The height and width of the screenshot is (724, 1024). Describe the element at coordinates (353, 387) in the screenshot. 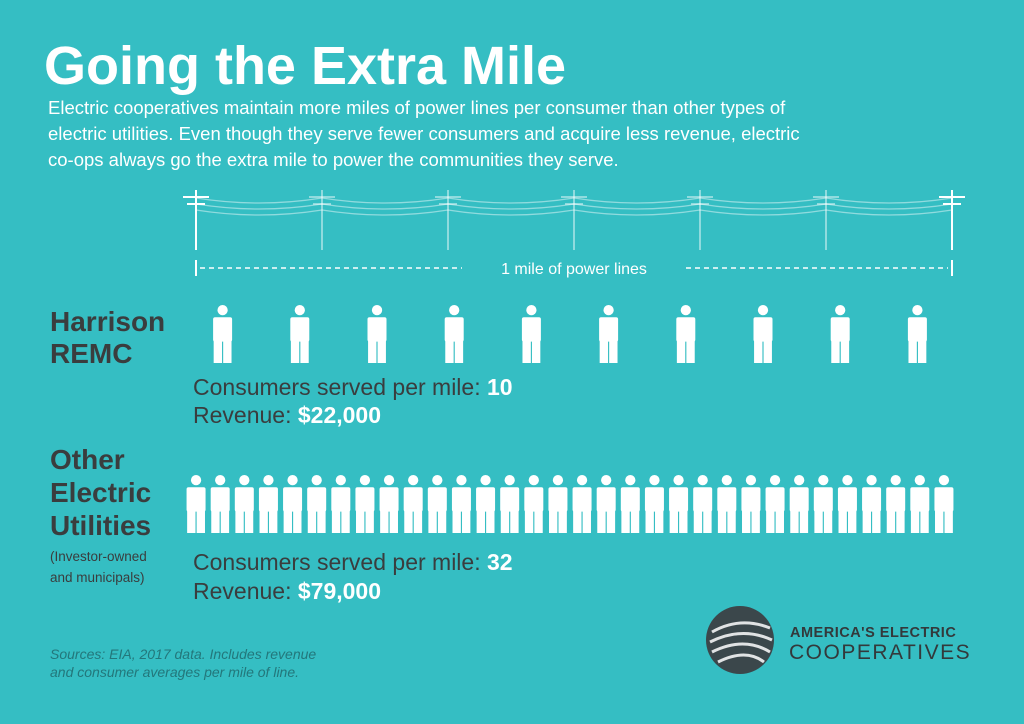

I see `consumers-stat: Consumers served per mile: 10` at that location.